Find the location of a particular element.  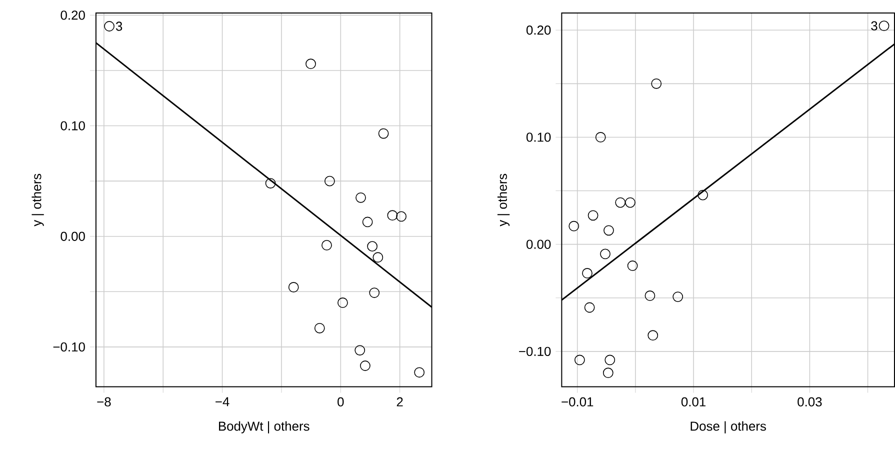

x-tick-label: −4 is located at coordinates (223, 401).